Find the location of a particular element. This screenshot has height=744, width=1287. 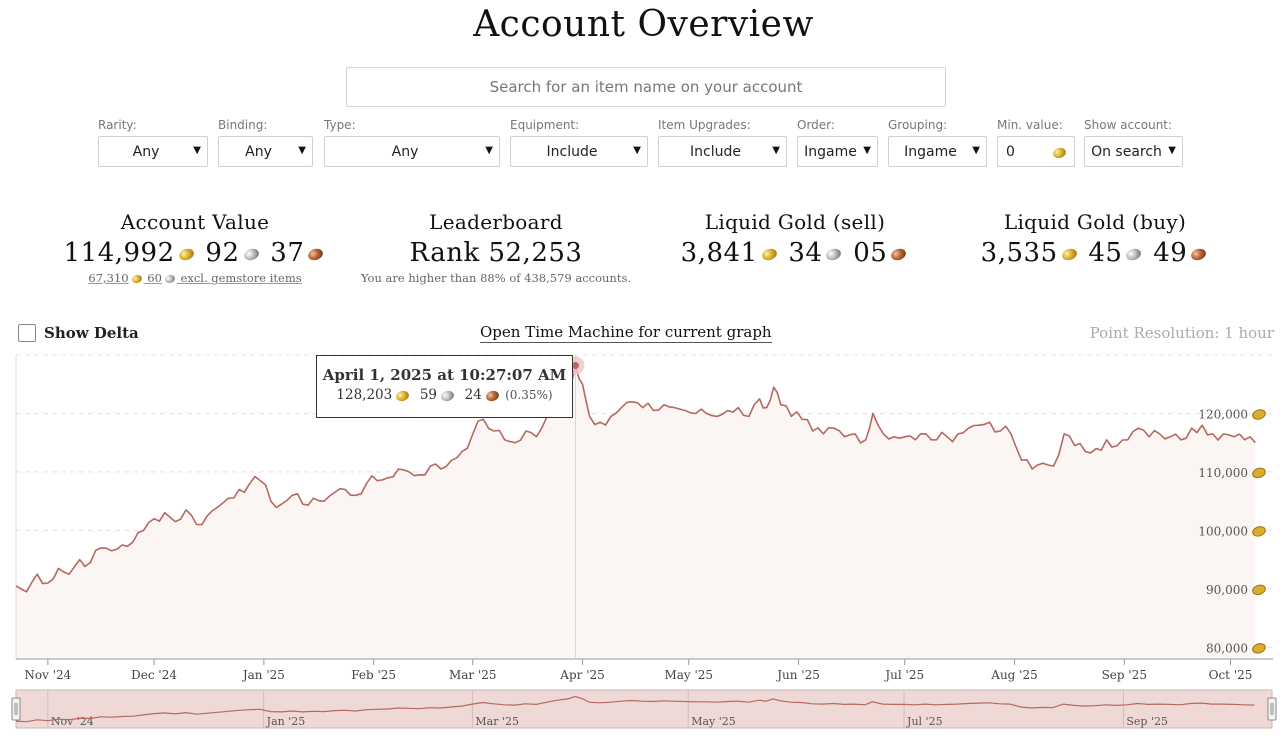

liquid-gold-sell-stat: Liquid Gold (sell) 3,841 34 05 is located at coordinates (795, 239).